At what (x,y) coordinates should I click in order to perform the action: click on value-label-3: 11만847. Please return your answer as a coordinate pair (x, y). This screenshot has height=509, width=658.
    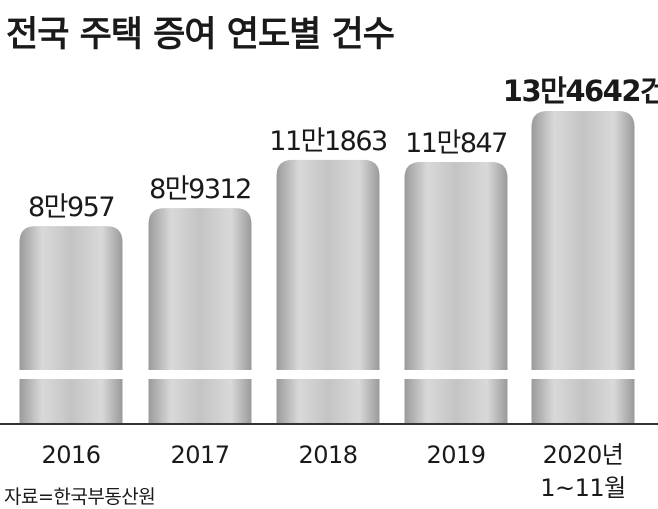
    Looking at the image, I should click on (456, 143).